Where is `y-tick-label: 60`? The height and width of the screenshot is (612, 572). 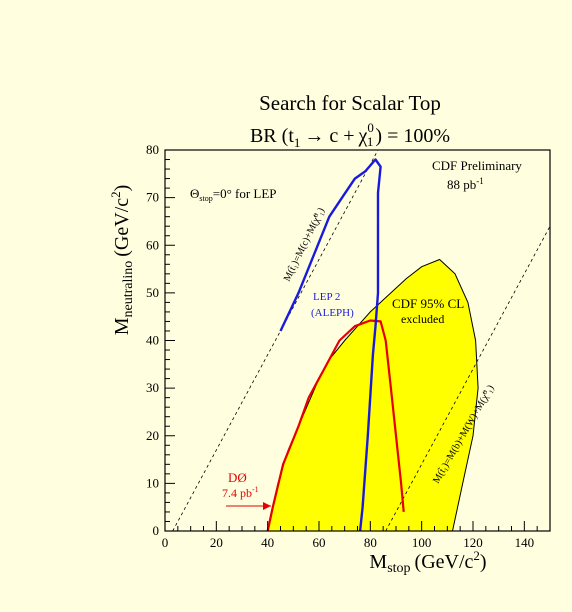
y-tick-label: 60 is located at coordinates (152, 244).